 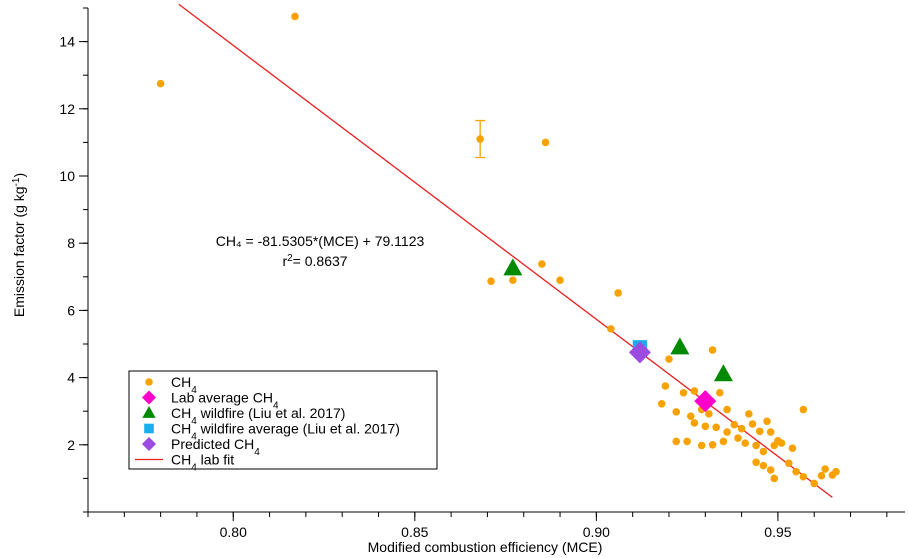 What do you see at coordinates (485, 547) in the screenshot?
I see `x-axis-label: Modified combustion efficiency (MCE)` at bounding box center [485, 547].